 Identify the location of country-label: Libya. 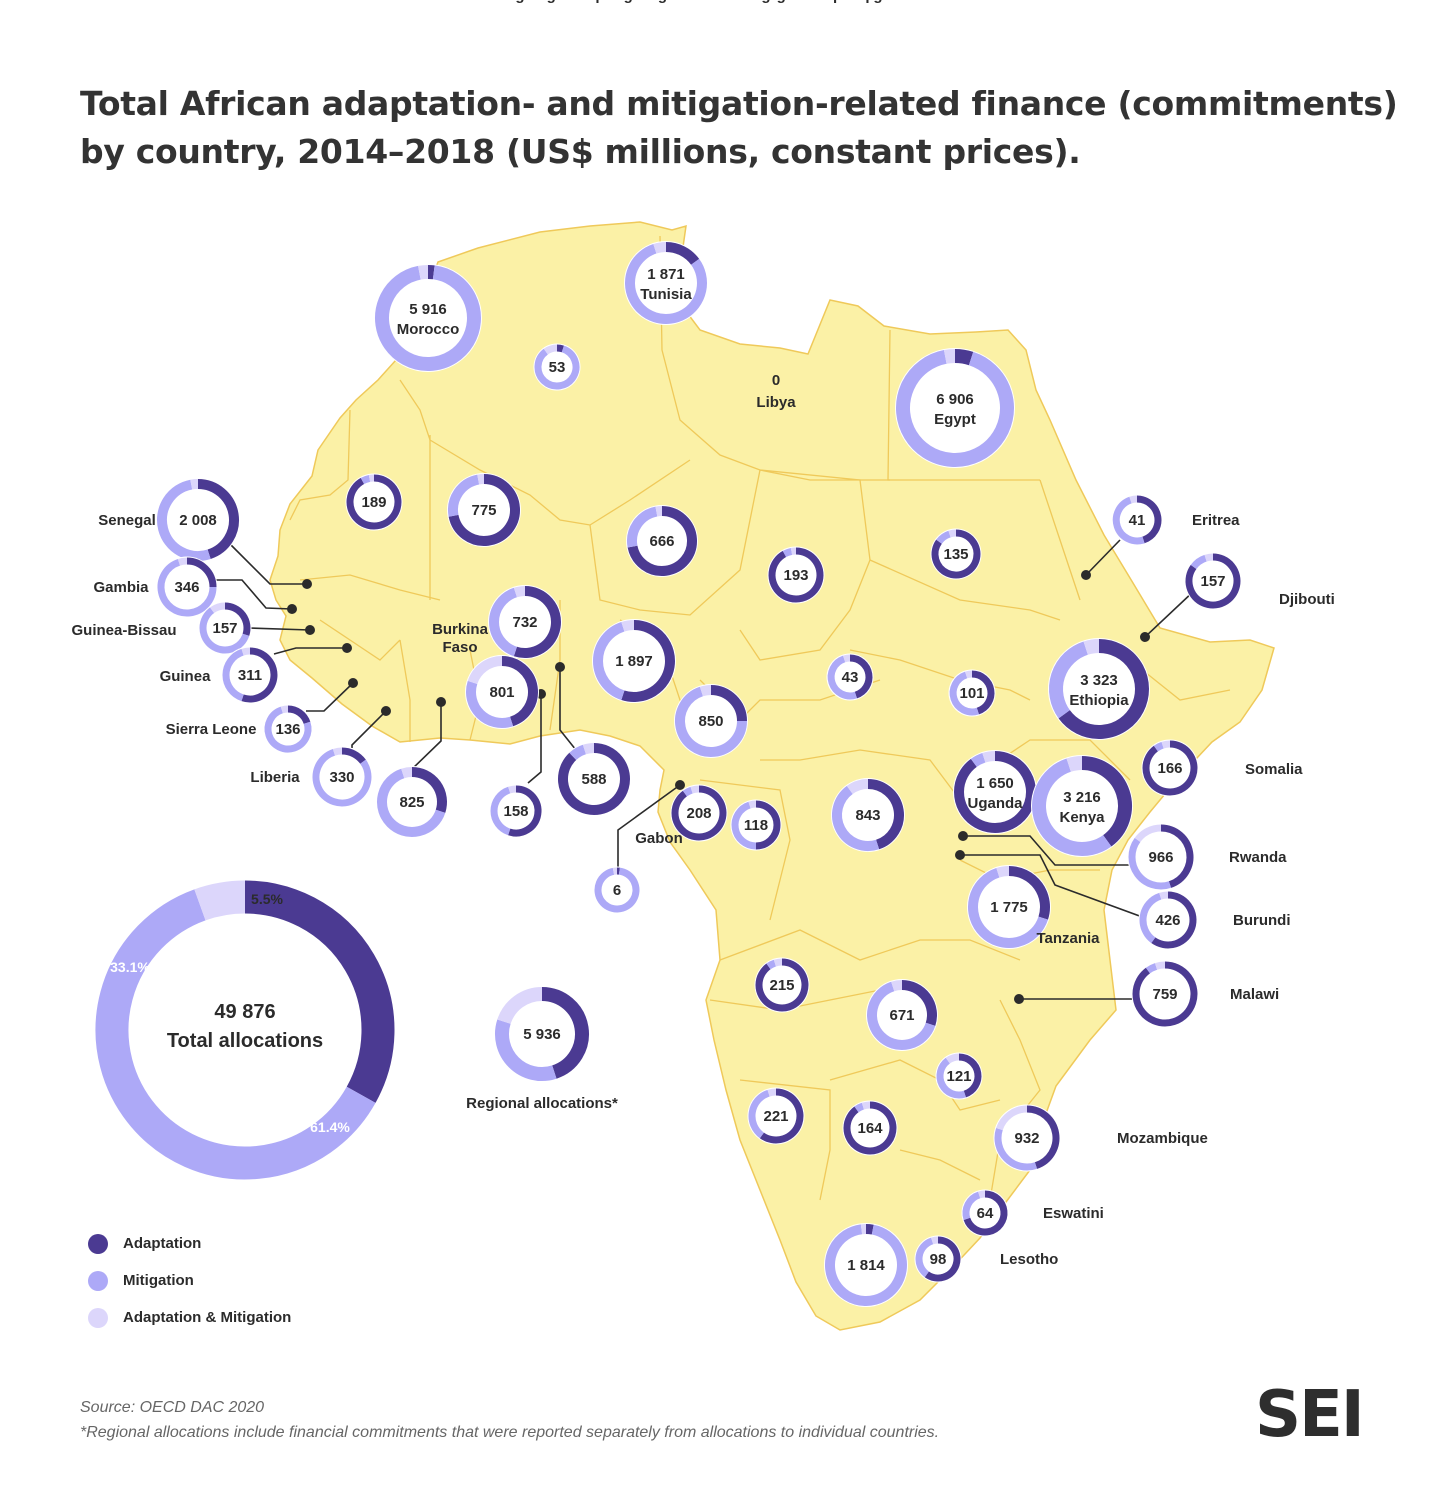
(776, 402).